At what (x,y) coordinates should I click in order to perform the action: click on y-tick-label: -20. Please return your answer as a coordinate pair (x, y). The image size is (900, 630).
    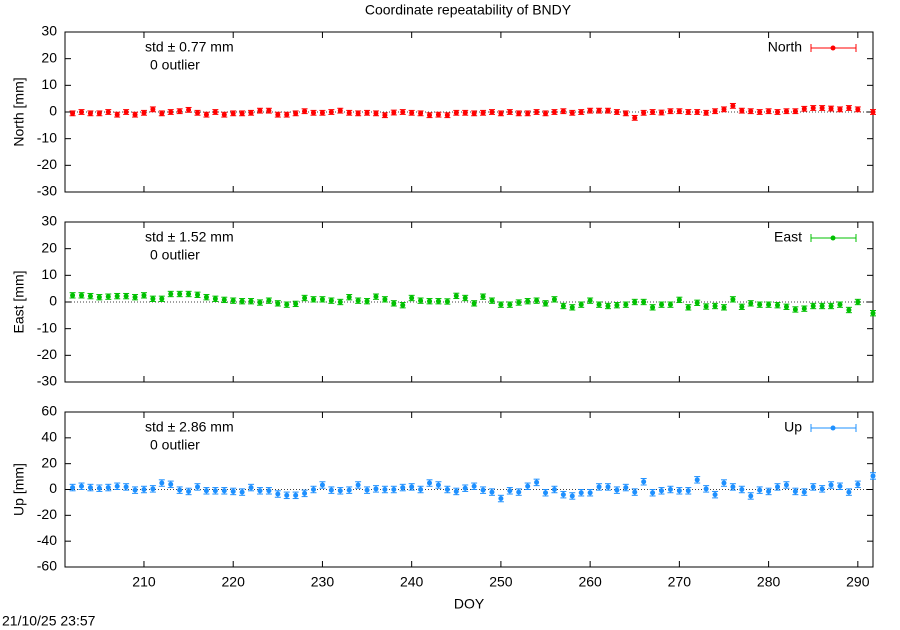
    Looking at the image, I should click on (47, 354).